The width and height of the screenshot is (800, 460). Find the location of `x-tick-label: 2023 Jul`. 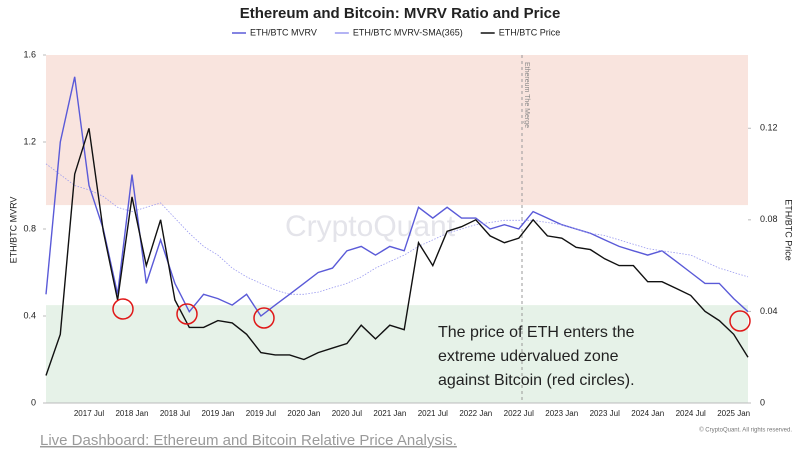

x-tick-label: 2023 Jul is located at coordinates (605, 413).